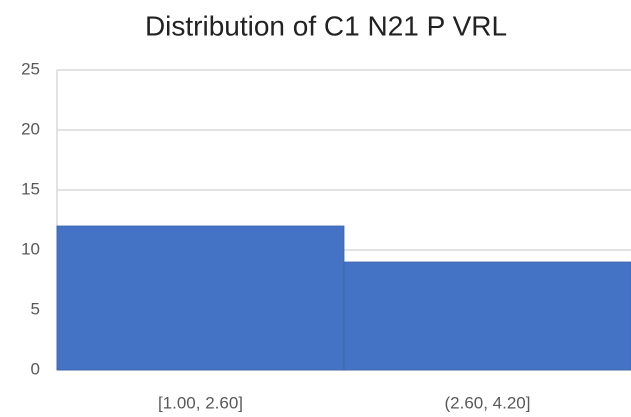 The height and width of the screenshot is (417, 631). Describe the element at coordinates (30, 188) in the screenshot. I see `y-tick-label: 15` at that location.